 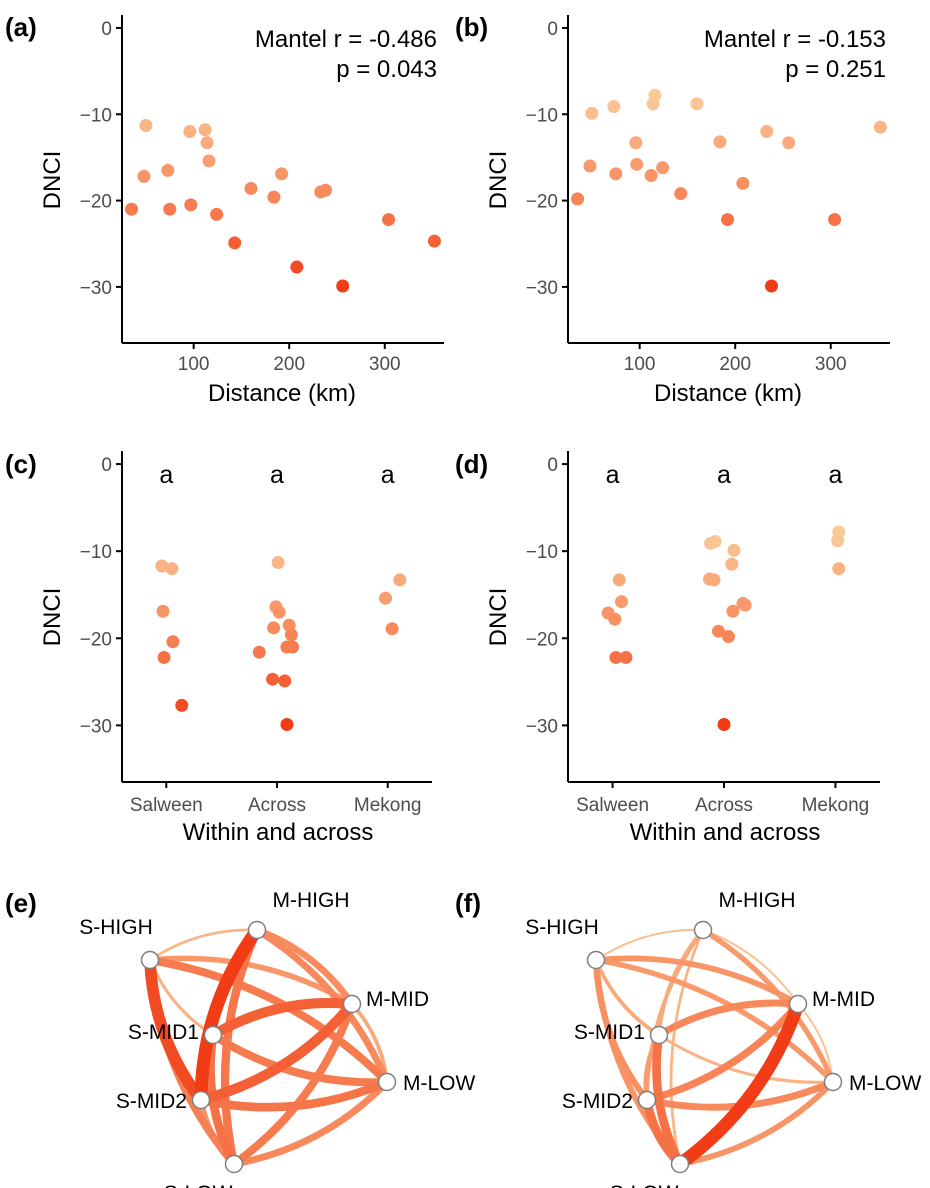 What do you see at coordinates (96, 552) in the screenshot?
I see `y-tick-label-c: −10` at bounding box center [96, 552].